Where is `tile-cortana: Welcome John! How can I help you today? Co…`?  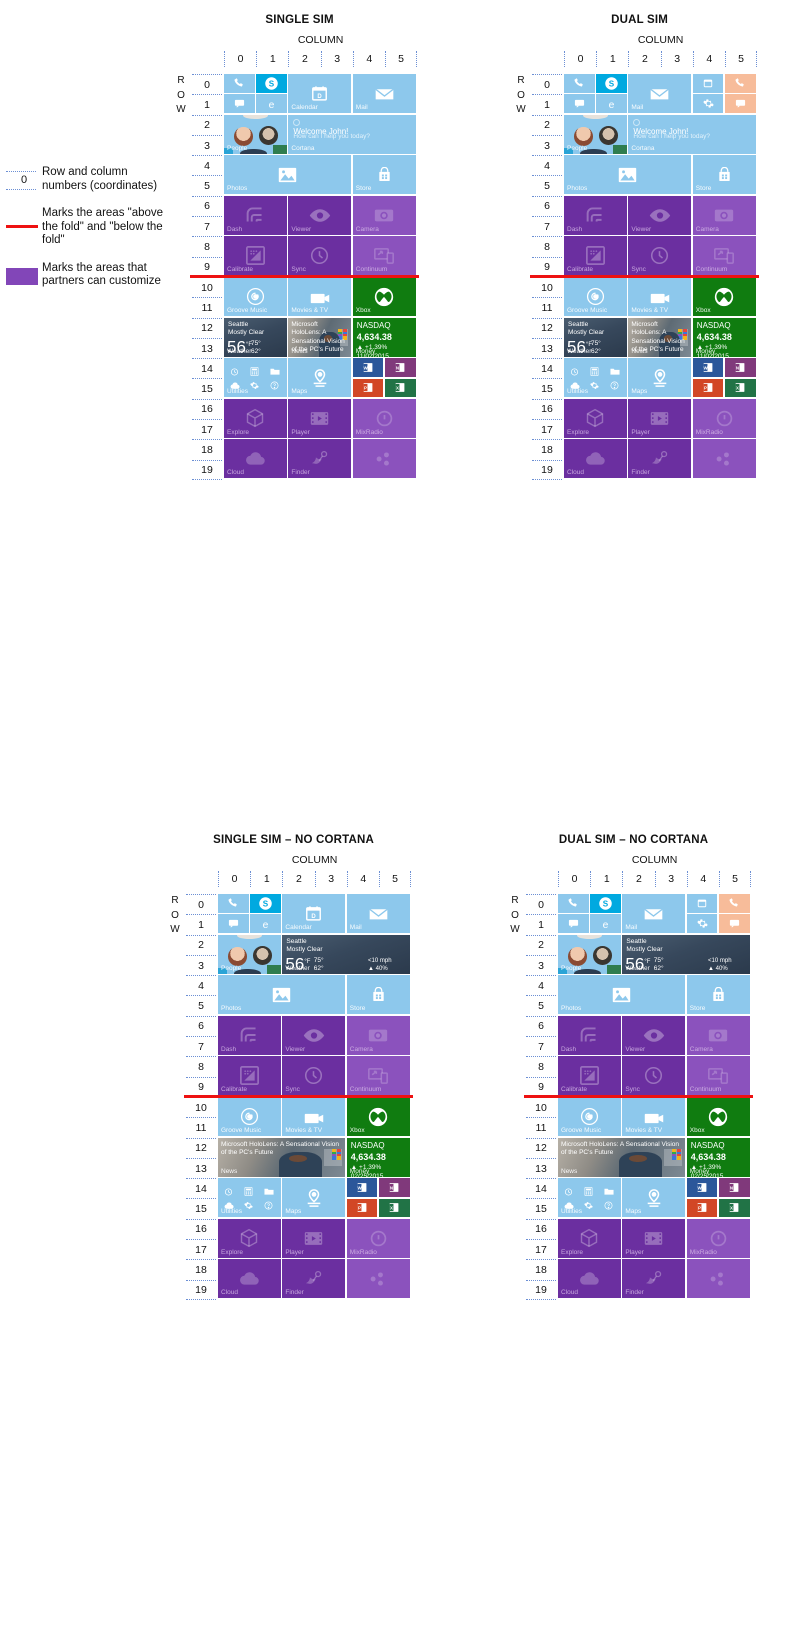
tile-cortana: Welcome John! How can I help you today? Co… is located at coordinates (692, 134).